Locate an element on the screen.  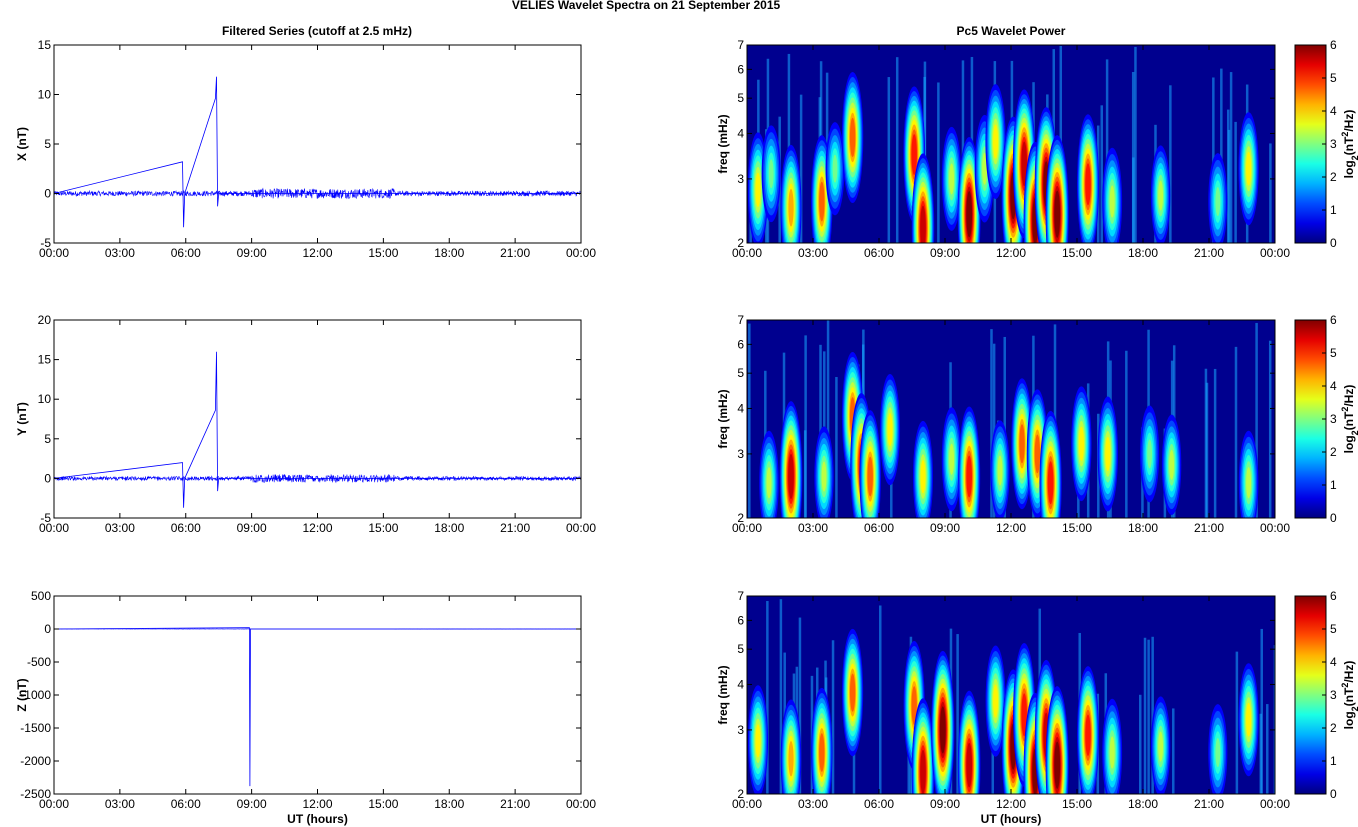
left-column-title: Filtered Series (cutoff at 2.5 mHz) is located at coordinates (317, 31).